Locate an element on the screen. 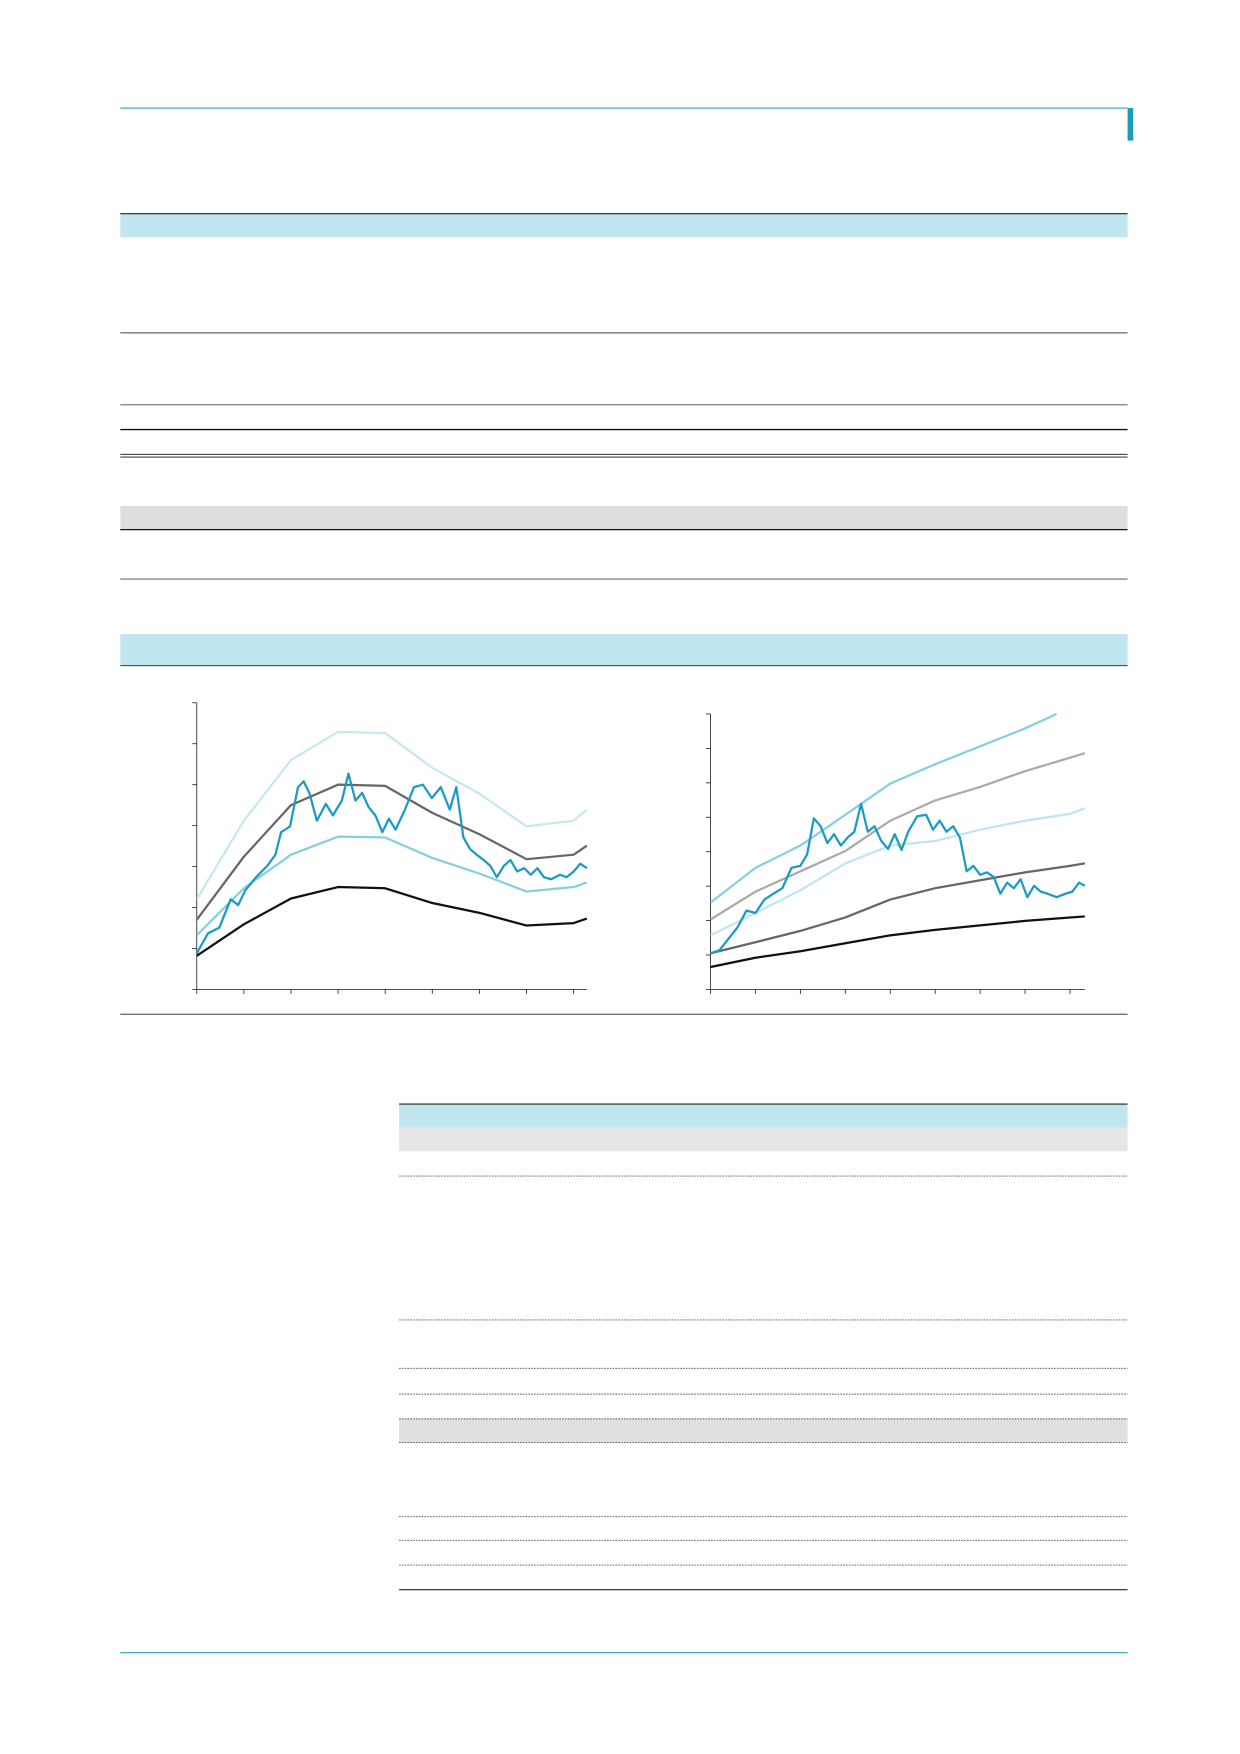 The width and height of the screenshot is (1240, 1754). figure-header-band is located at coordinates (624, 650).